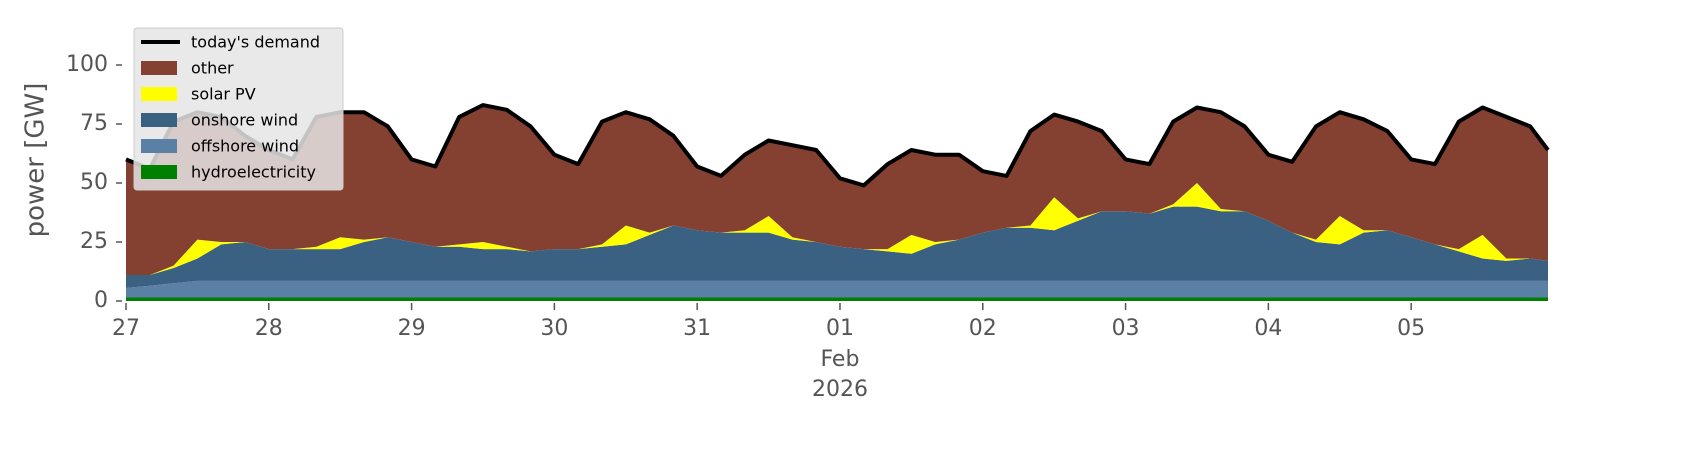  Describe the element at coordinates (840, 389) in the screenshot. I see `x-sublabel: 2026` at that location.